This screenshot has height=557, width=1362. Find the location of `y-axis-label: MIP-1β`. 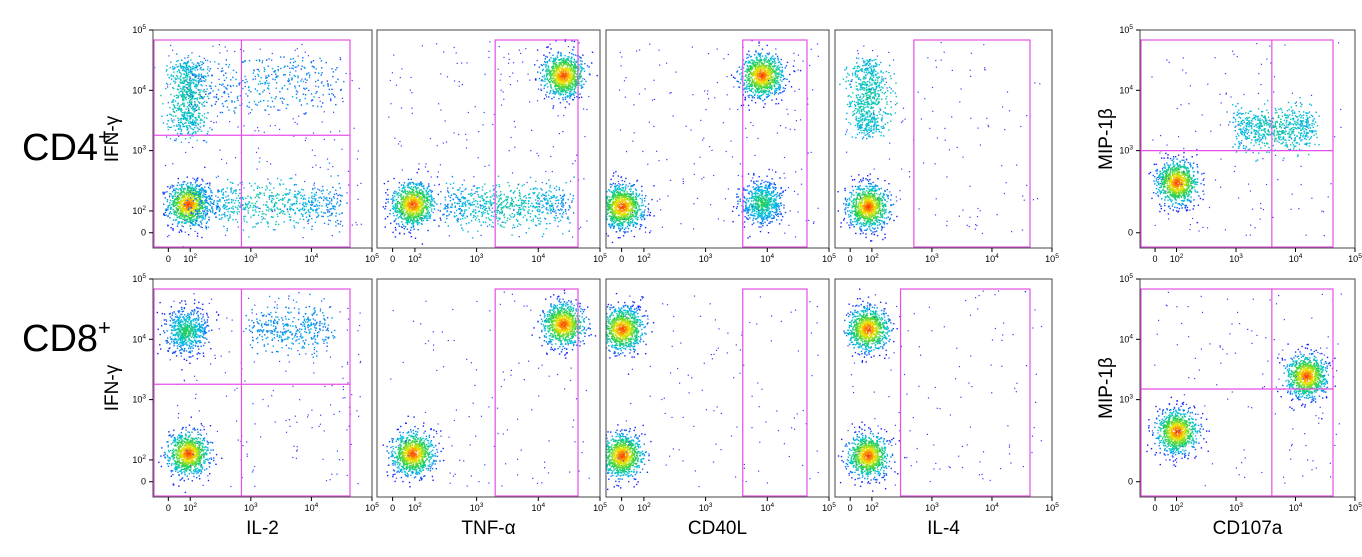

y-axis-label: MIP-1β is located at coordinates (1106, 388).